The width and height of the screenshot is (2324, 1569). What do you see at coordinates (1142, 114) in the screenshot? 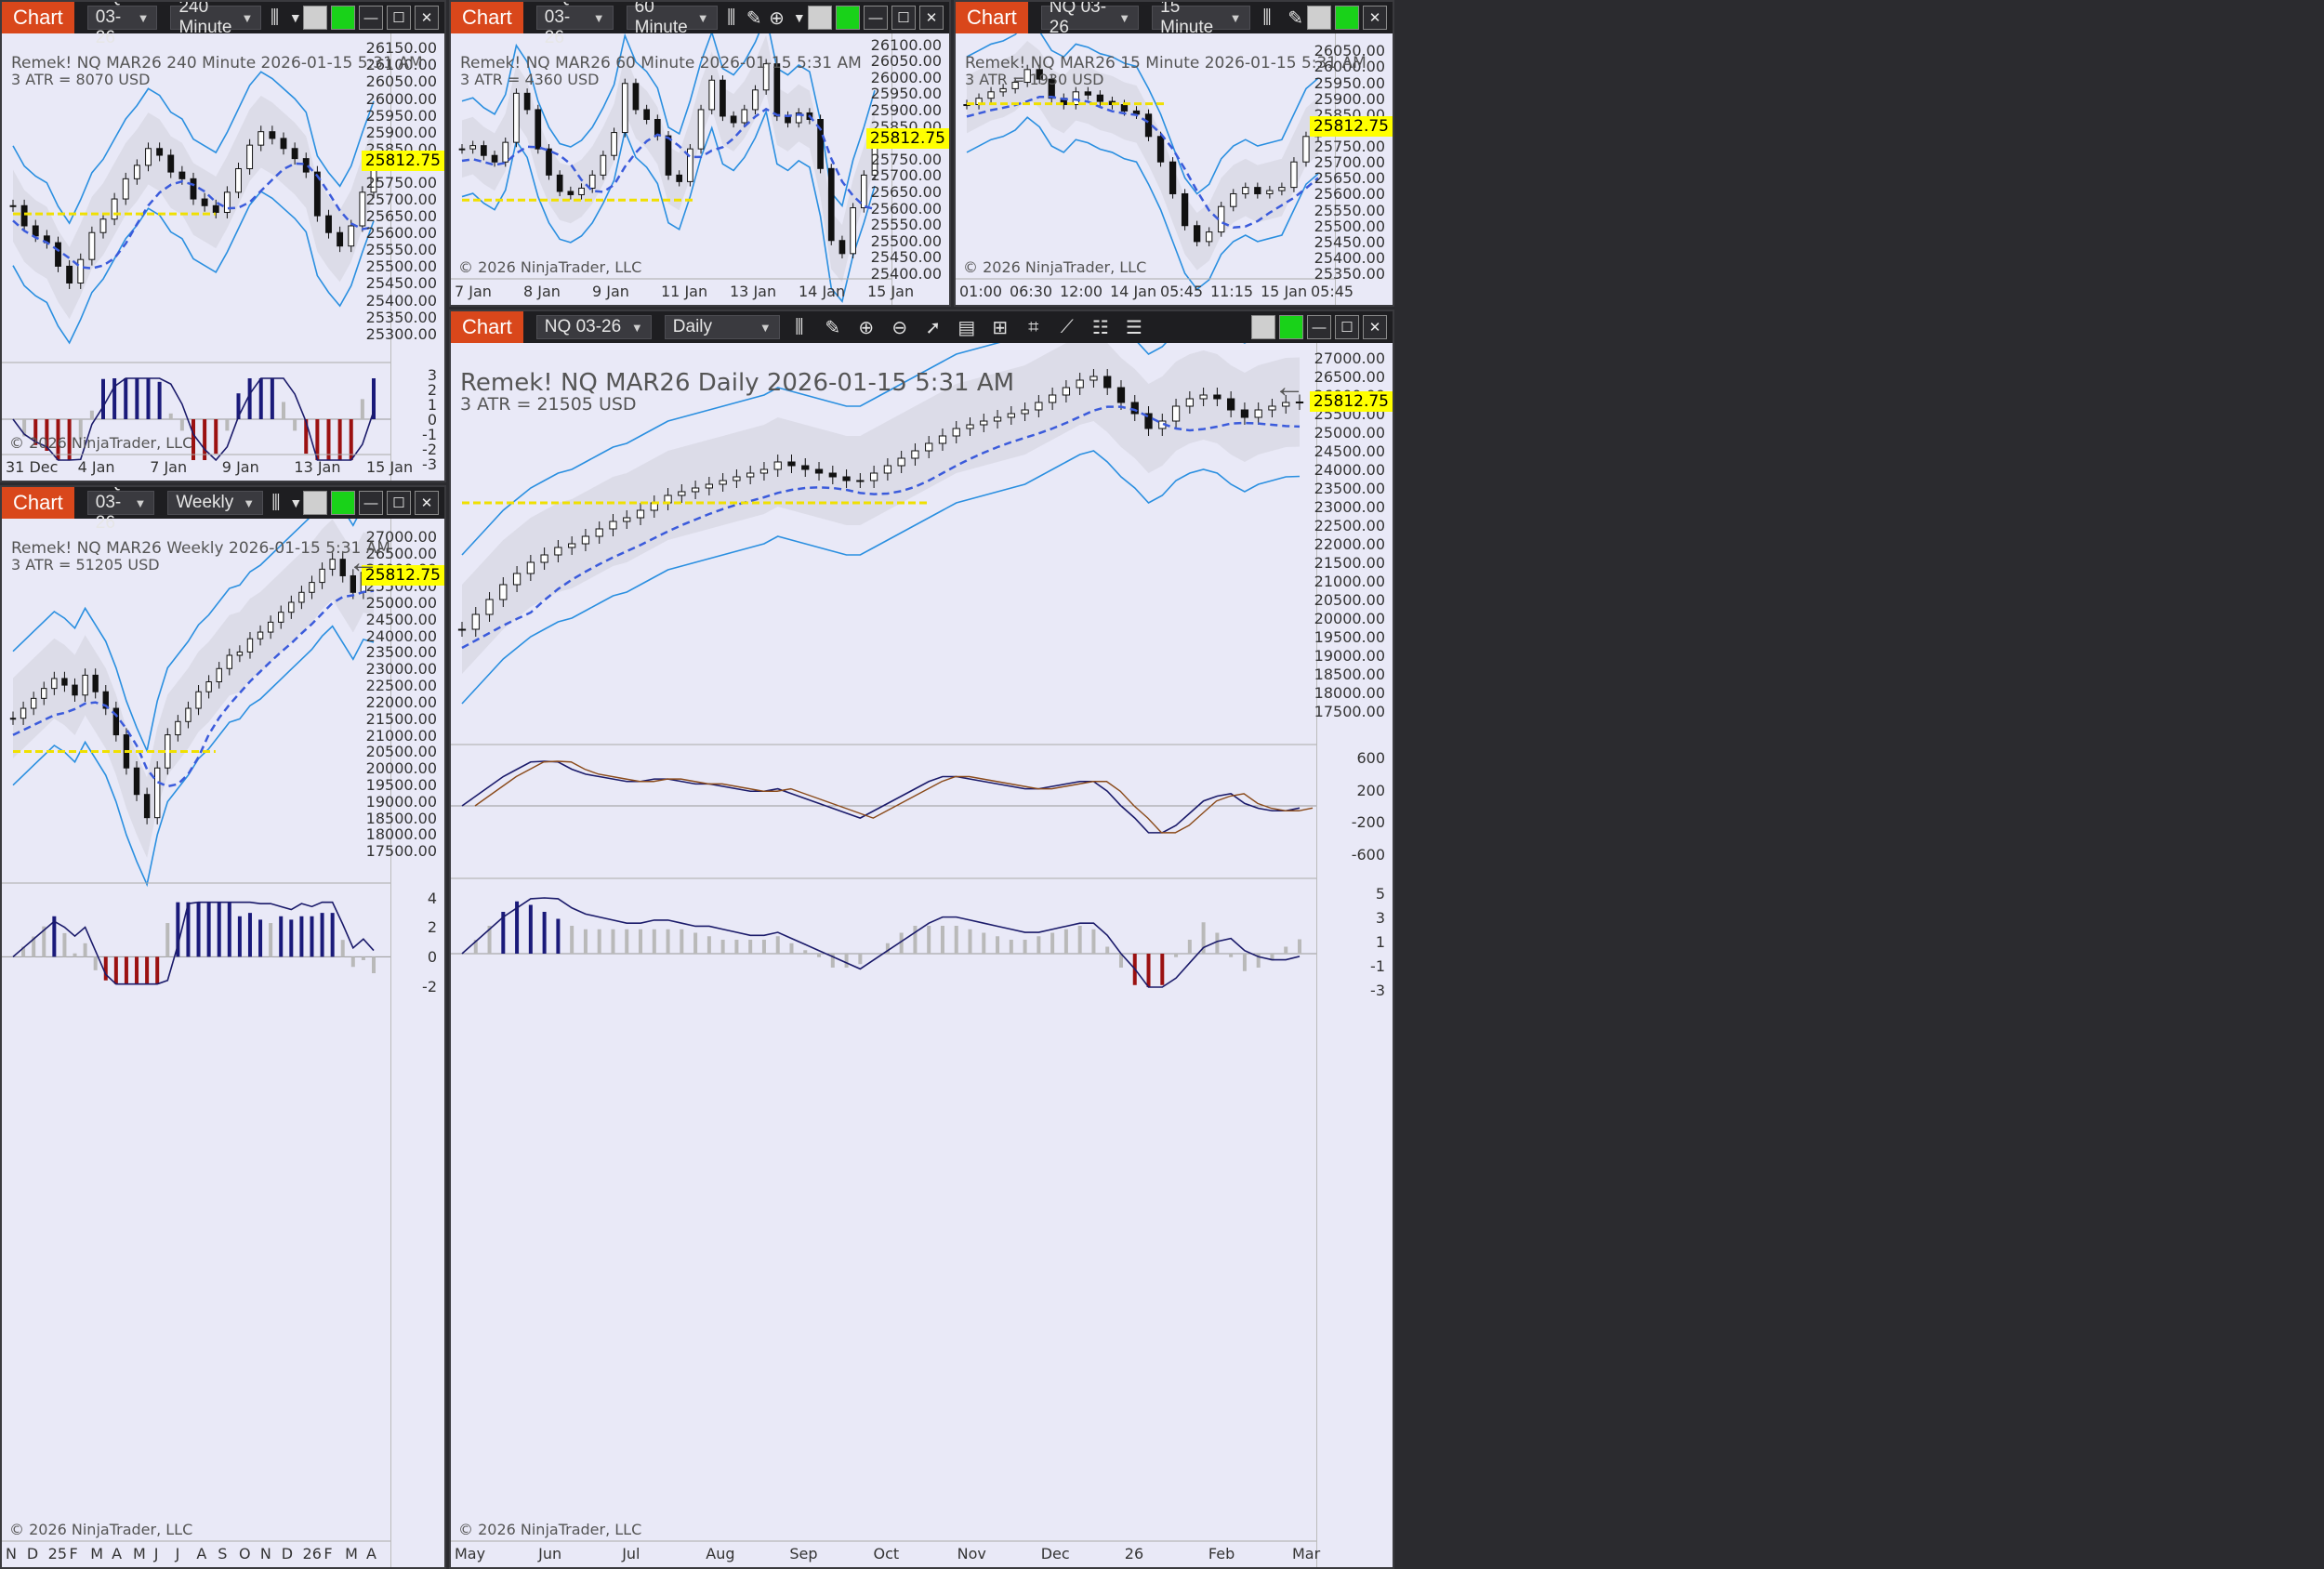
I see `upper-envelope-line` at bounding box center [1142, 114].